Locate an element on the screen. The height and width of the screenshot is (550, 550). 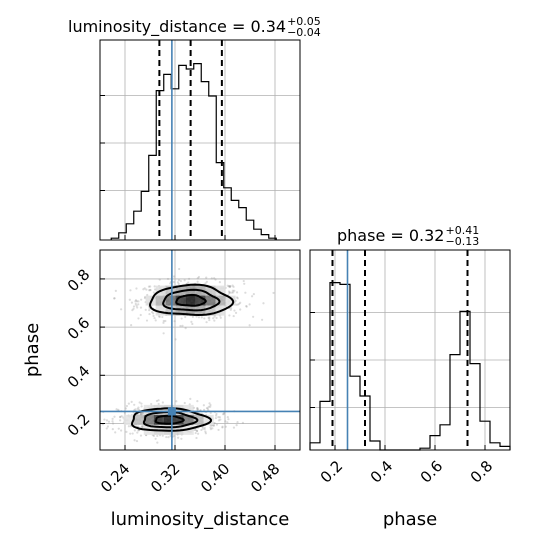
frame-joint is located at coordinates (200, 350).